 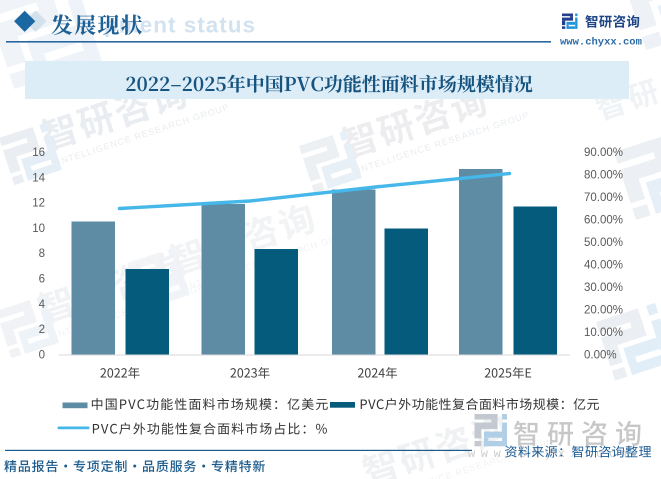 What do you see at coordinates (603, 221) in the screenshot?
I see `svg-text: 60.00%` at bounding box center [603, 221].